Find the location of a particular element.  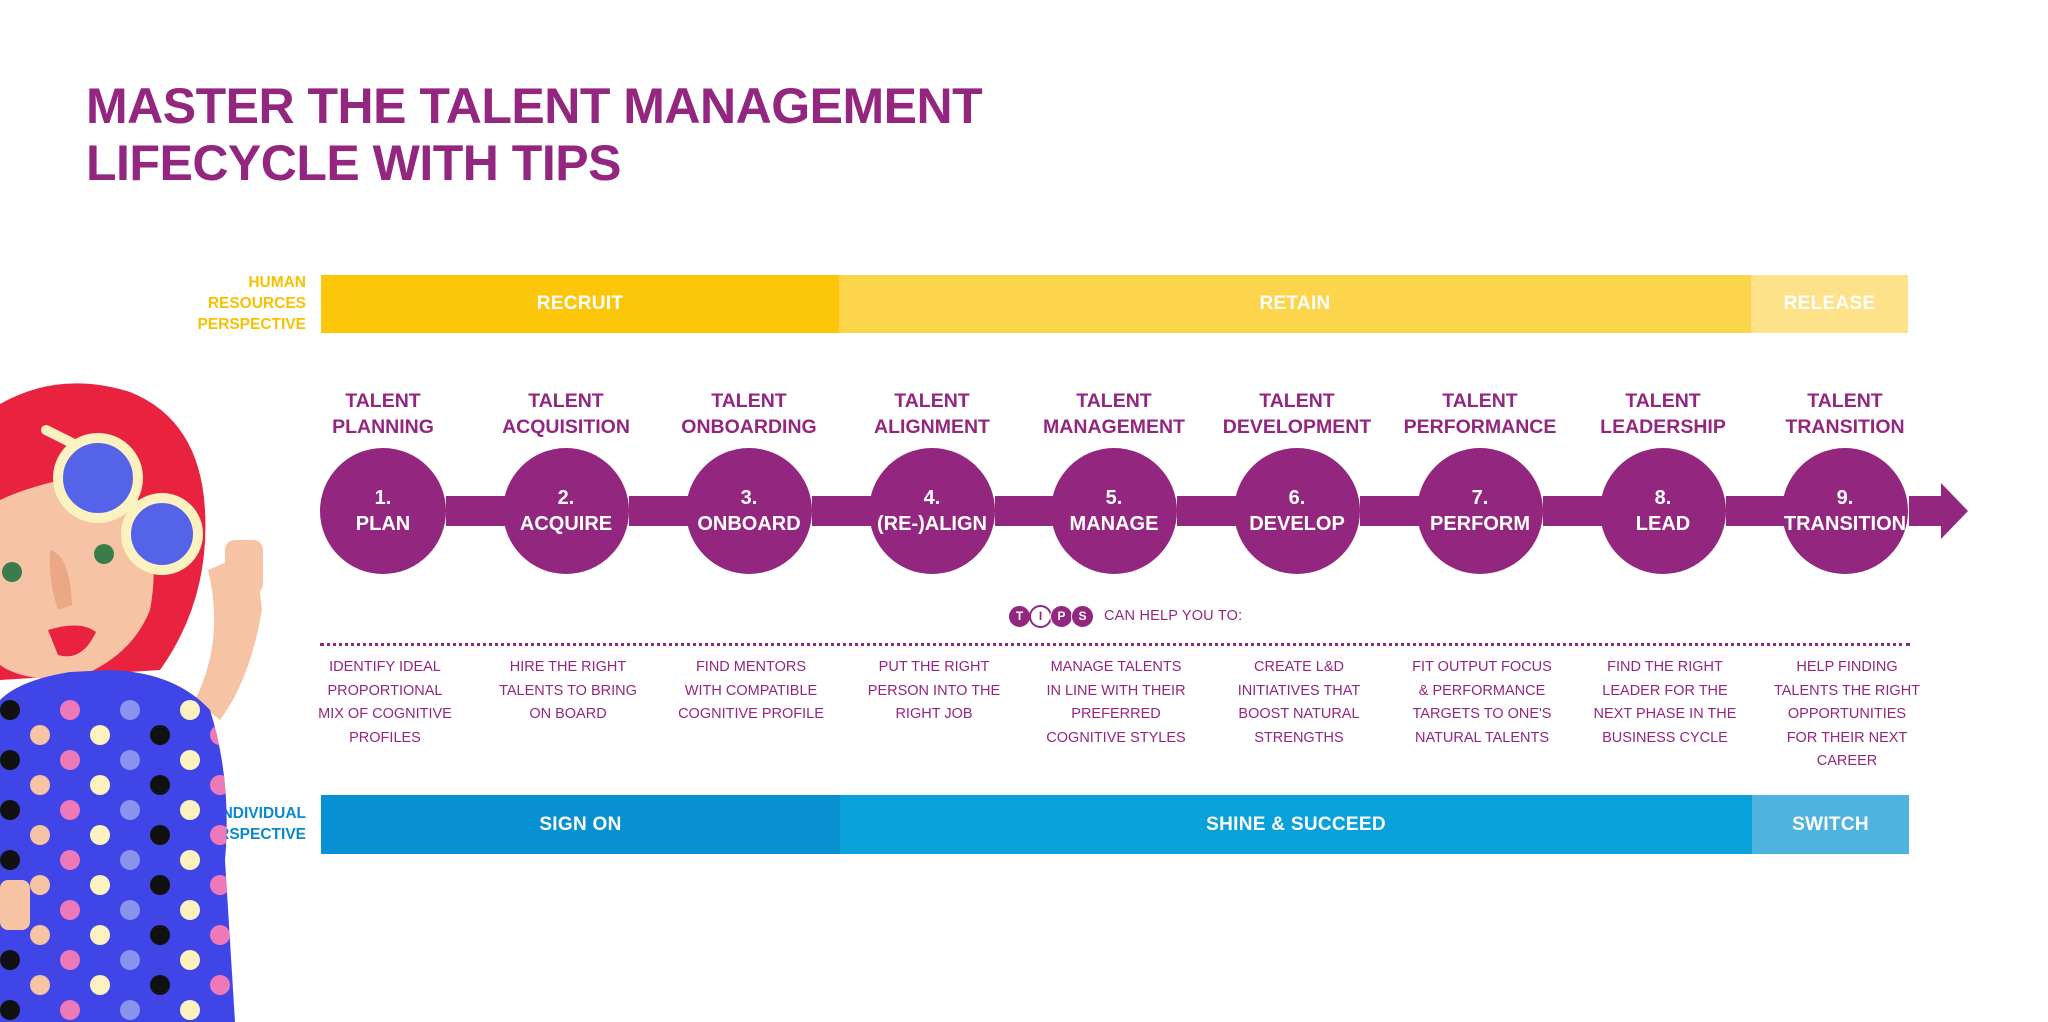

stage-name-line: ONBOARDING is located at coordinates (749, 427).